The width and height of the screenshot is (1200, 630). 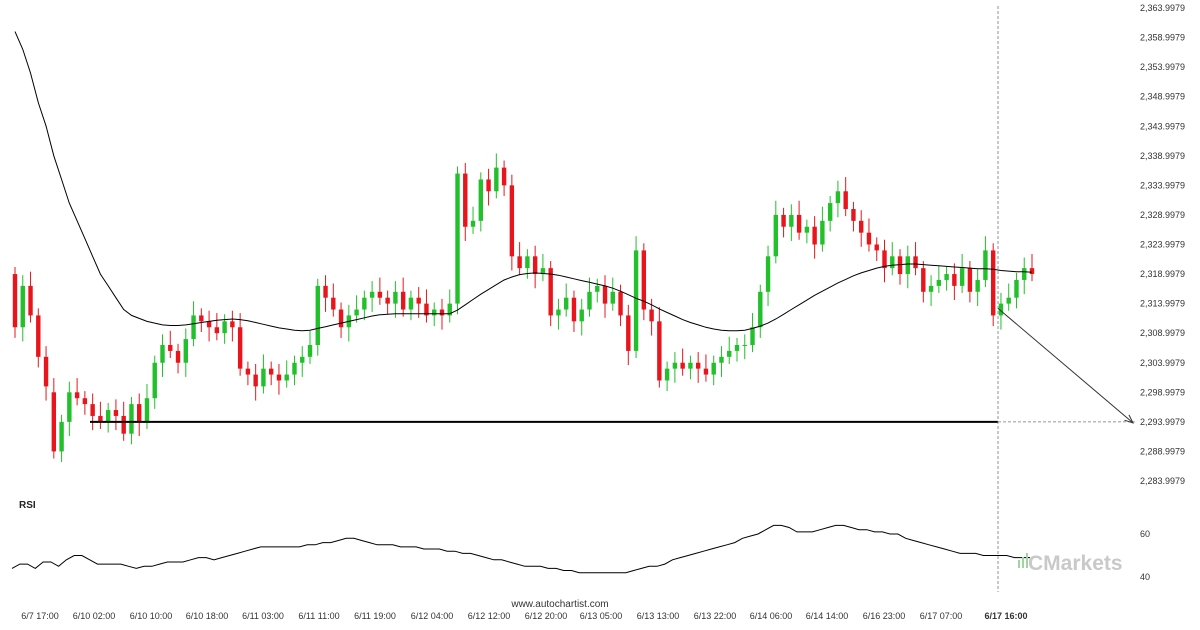 I want to click on time-tick-label: 6/7 17:00, so click(x=40, y=616).